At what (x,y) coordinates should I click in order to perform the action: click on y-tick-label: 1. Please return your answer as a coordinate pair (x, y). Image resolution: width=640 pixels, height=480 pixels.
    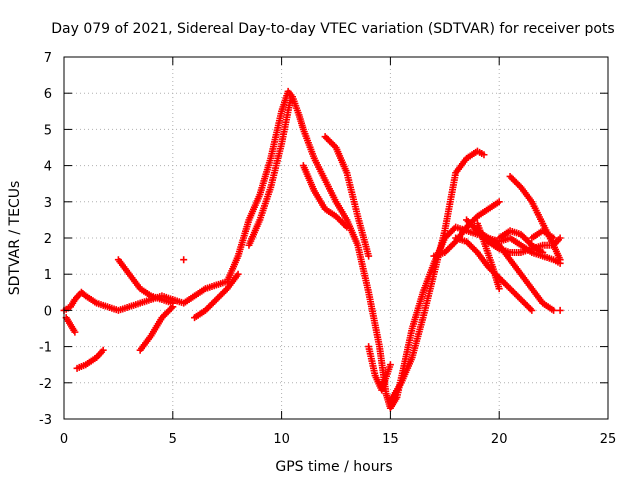
    Looking at the image, I should click on (48, 275).